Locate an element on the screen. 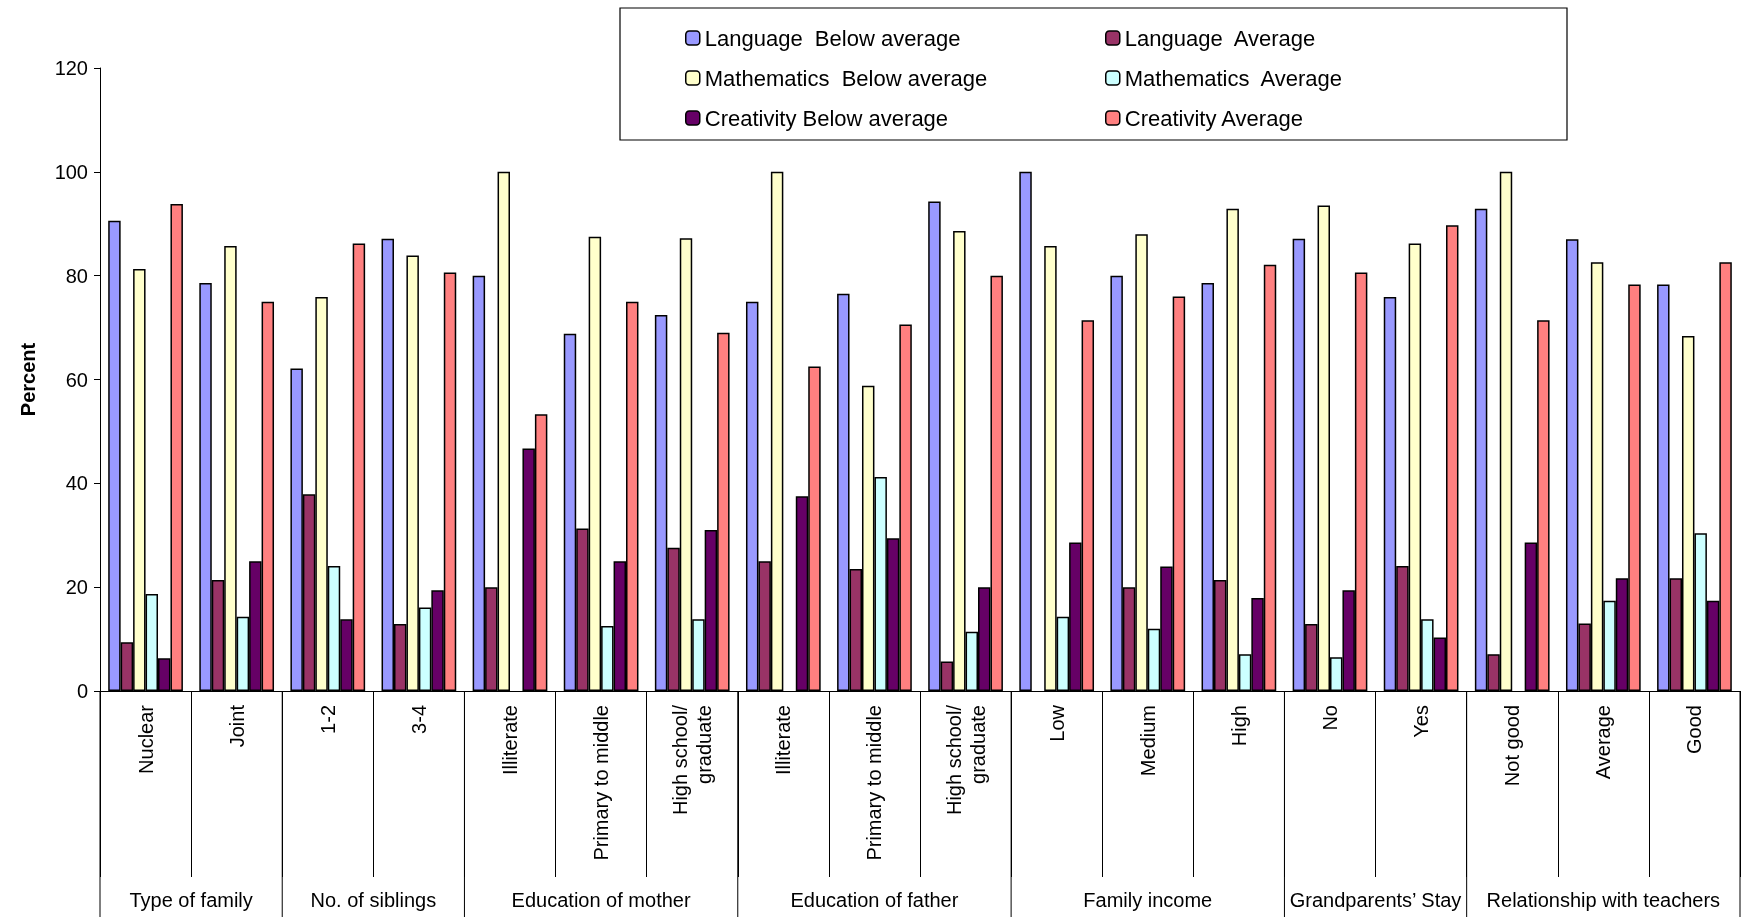  text: Family income is located at coordinates (1148, 900).